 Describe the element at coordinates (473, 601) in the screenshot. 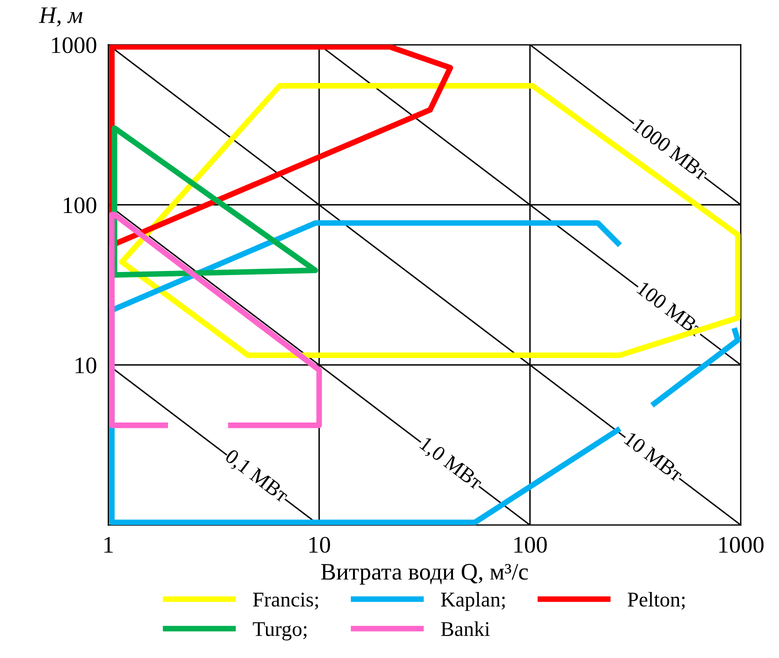

I see `legend-label: Kaplan;` at that location.